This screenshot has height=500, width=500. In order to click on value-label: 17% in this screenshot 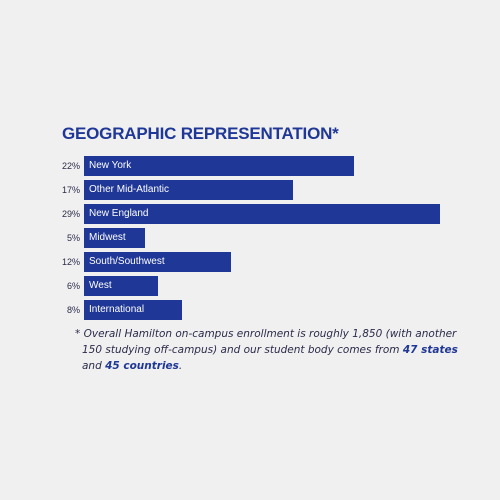, I will do `click(70, 190)`.